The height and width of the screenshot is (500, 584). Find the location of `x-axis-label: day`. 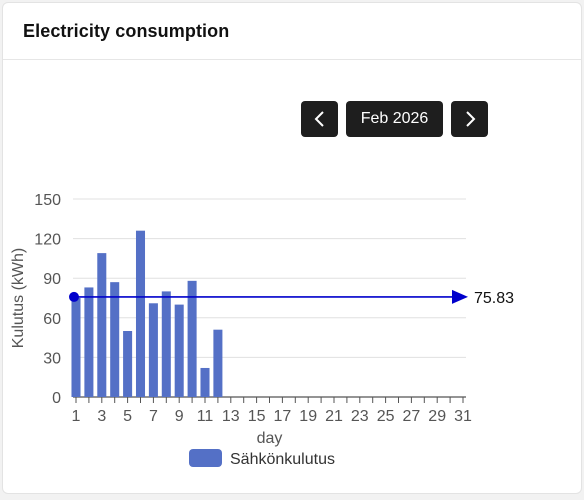

x-axis-label: day is located at coordinates (270, 438).